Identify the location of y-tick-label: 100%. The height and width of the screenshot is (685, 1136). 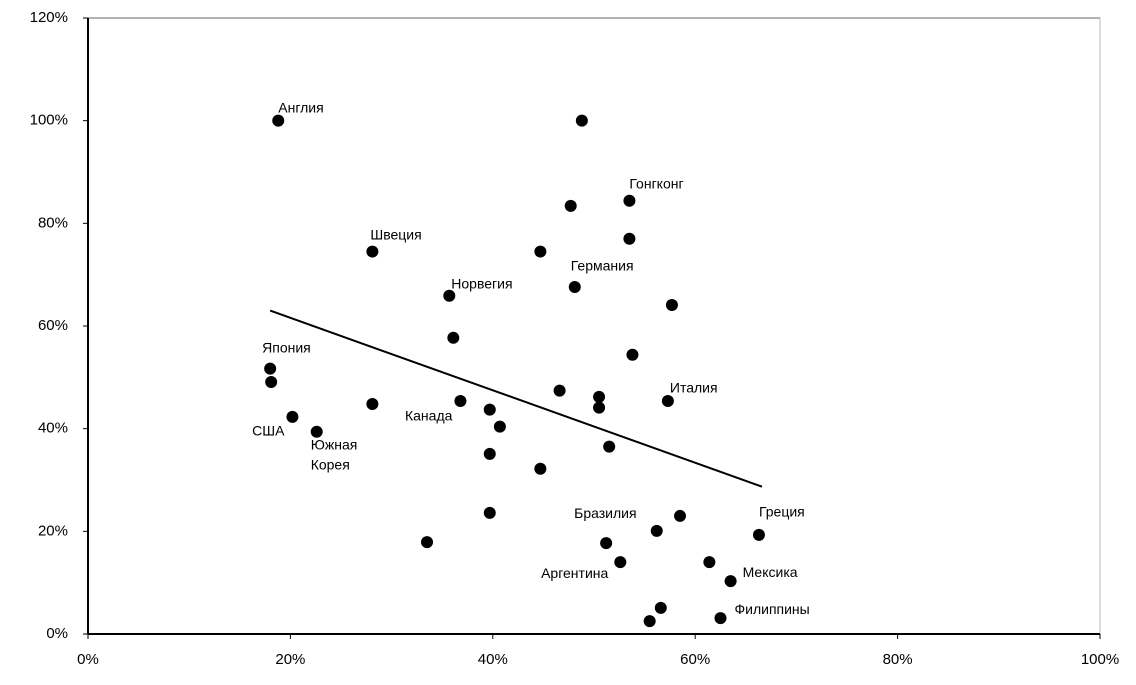
(49, 120).